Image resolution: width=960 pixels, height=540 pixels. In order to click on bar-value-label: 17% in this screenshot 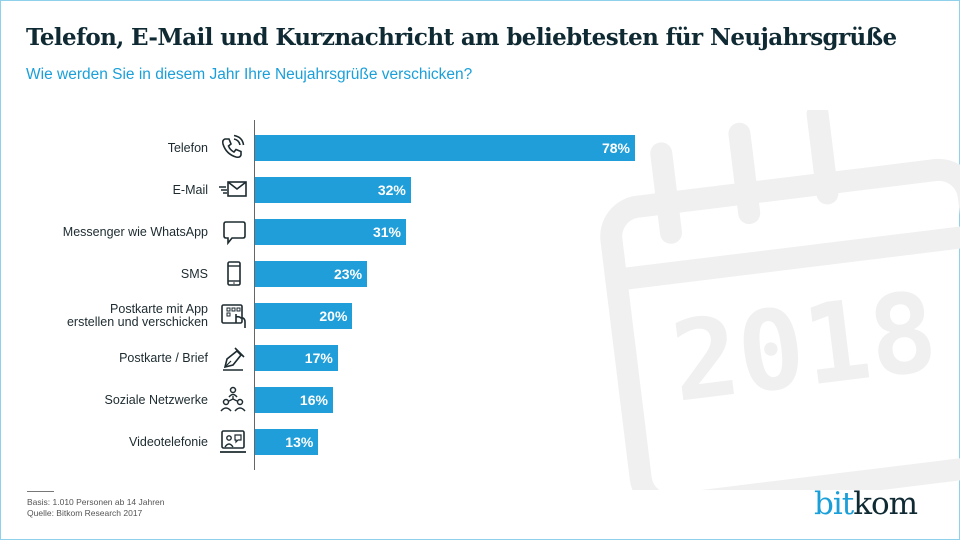, I will do `click(318, 358)`.